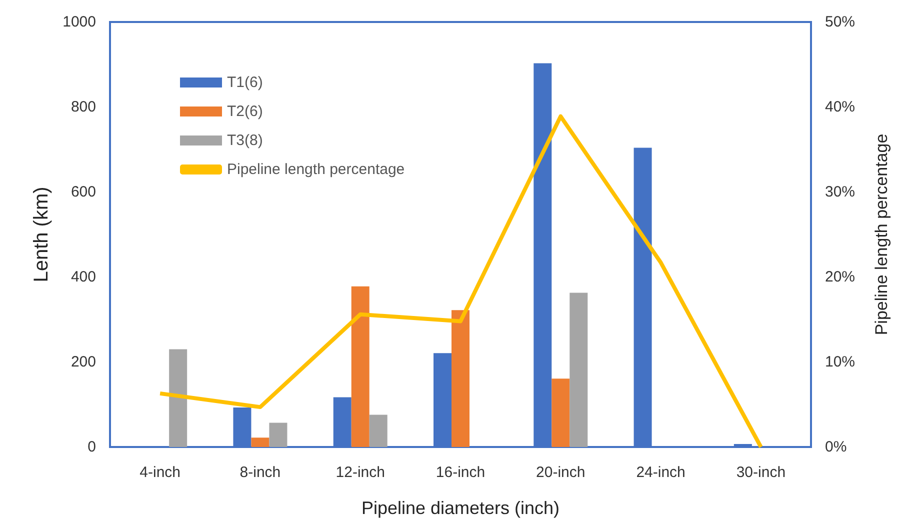 This screenshot has height=527, width=916. I want to click on legend-label: T1(6), so click(245, 82).